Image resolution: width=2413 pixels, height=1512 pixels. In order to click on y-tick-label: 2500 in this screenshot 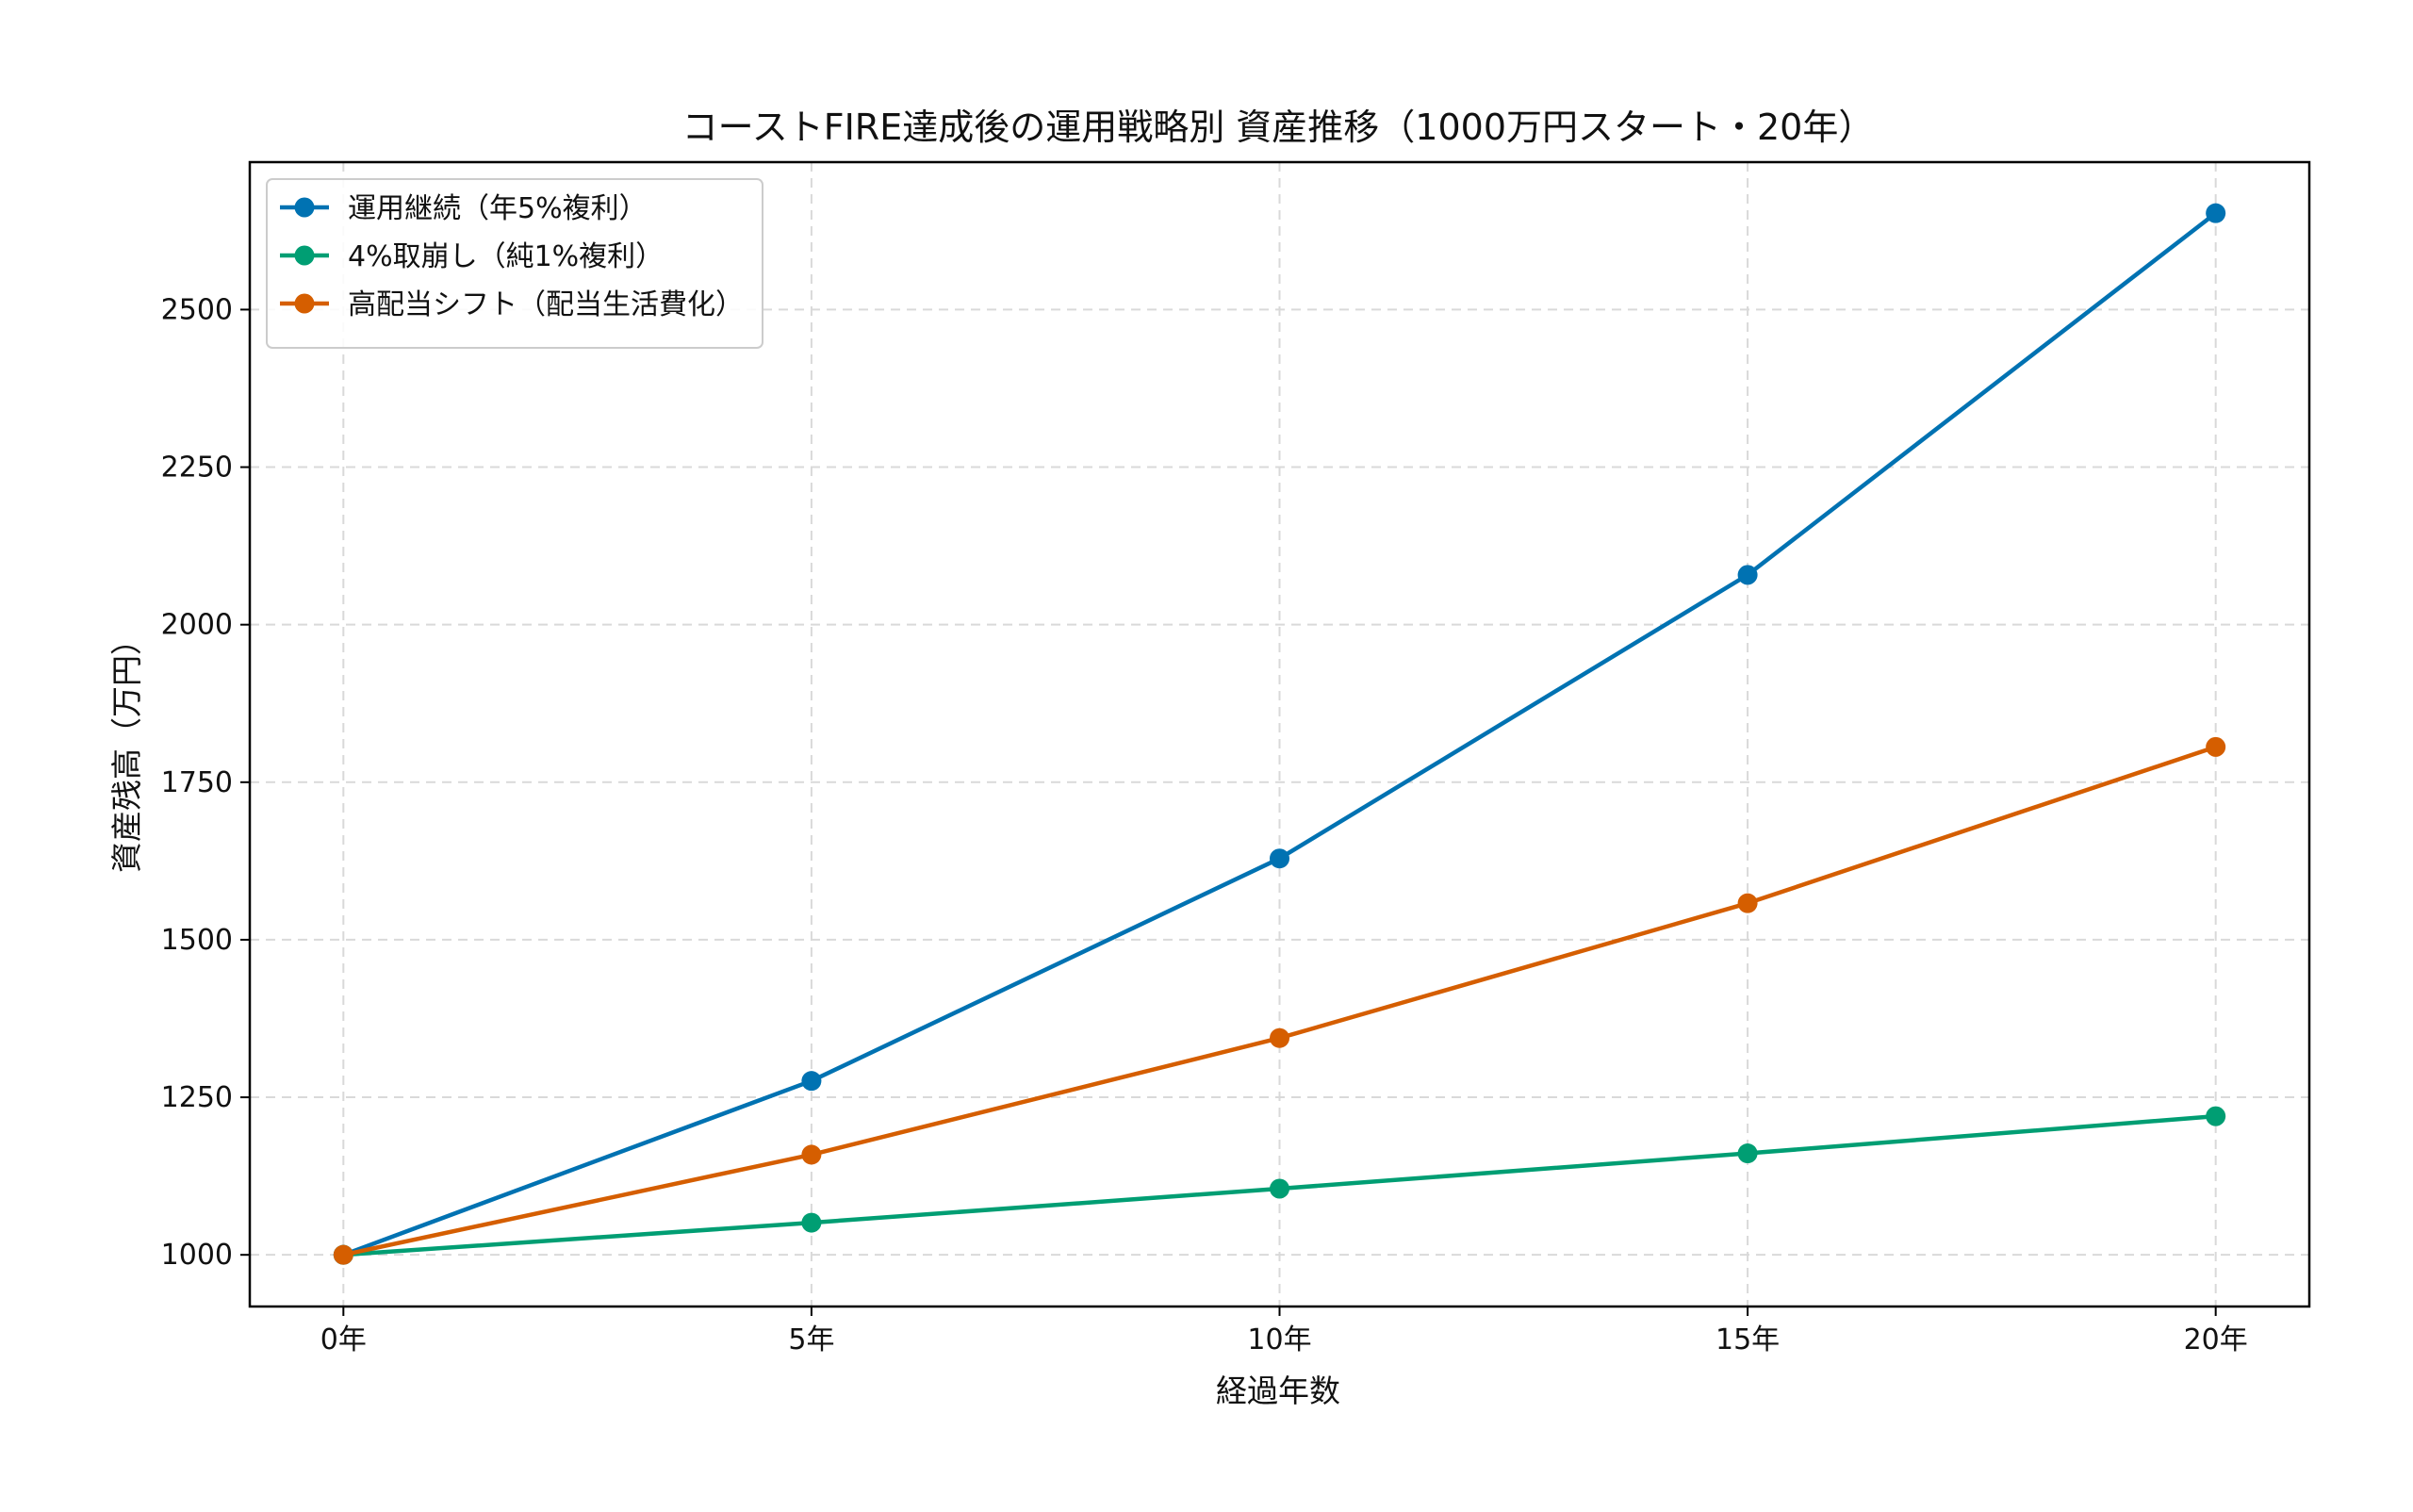, I will do `click(197, 309)`.